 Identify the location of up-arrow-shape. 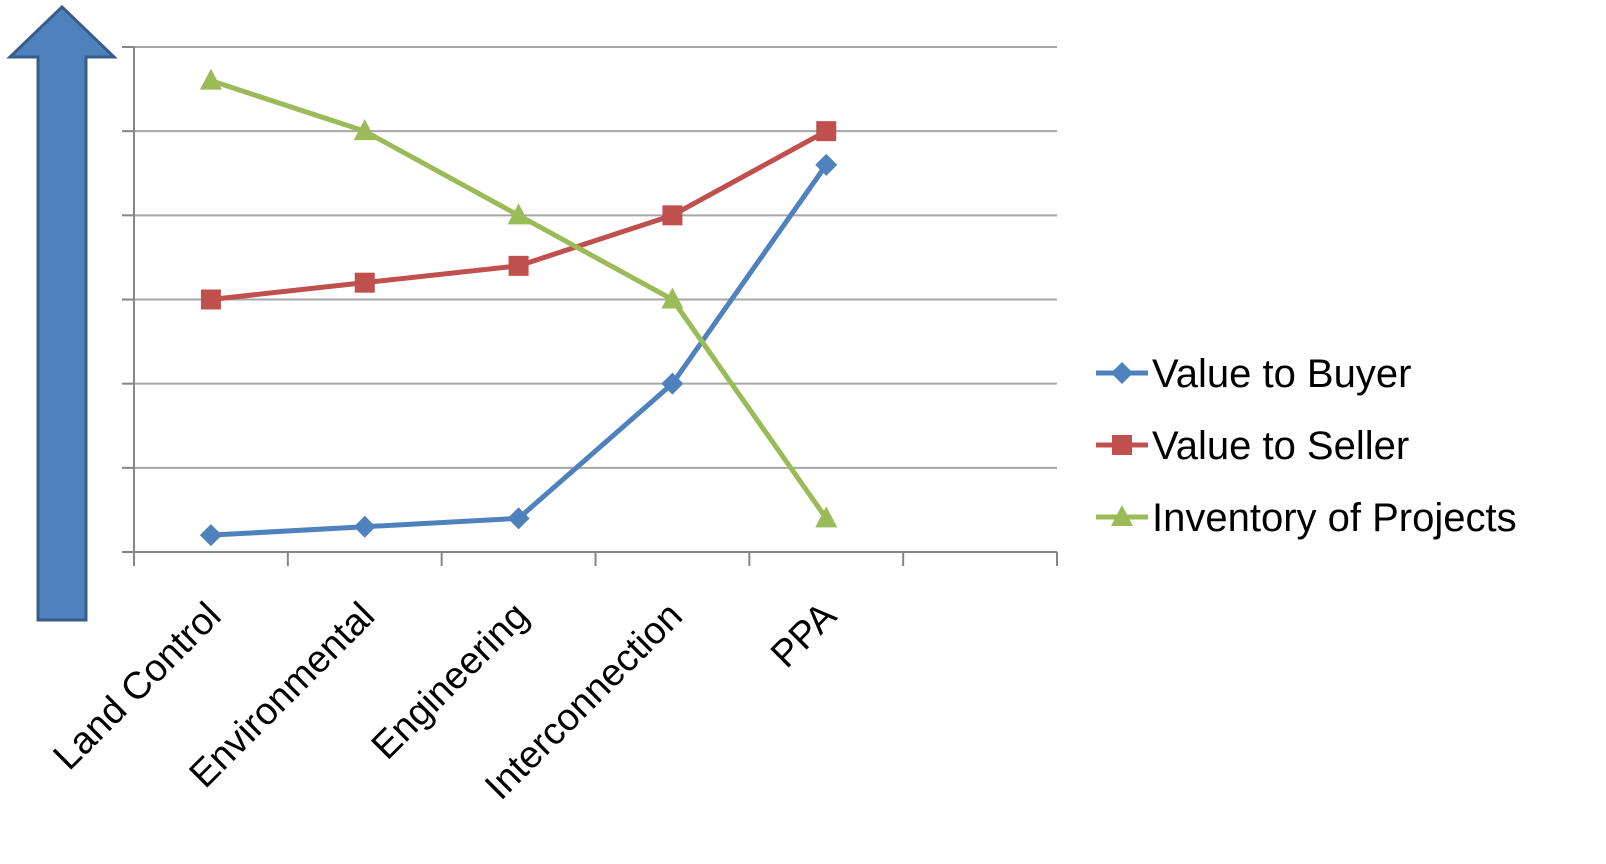
(62, 313).